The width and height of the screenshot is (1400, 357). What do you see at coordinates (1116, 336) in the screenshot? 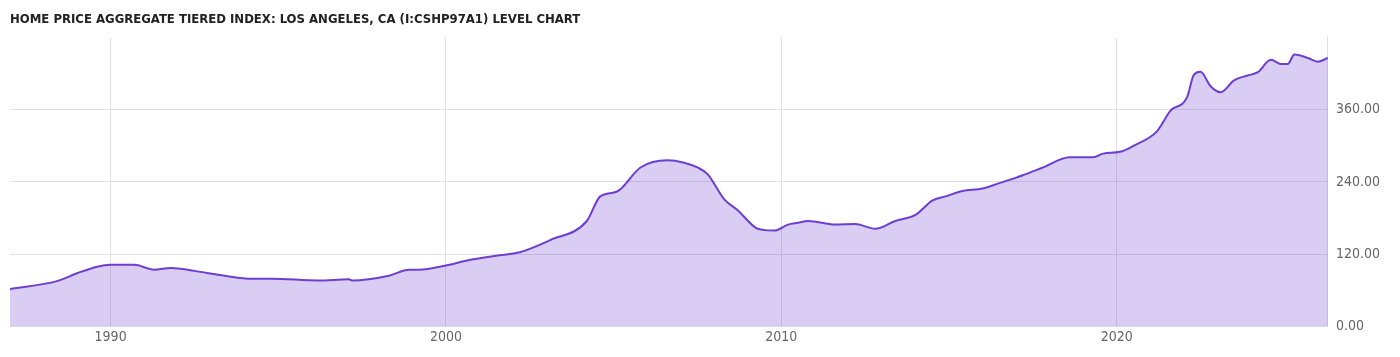
I see `x-tick-label: 2020` at bounding box center [1116, 336].